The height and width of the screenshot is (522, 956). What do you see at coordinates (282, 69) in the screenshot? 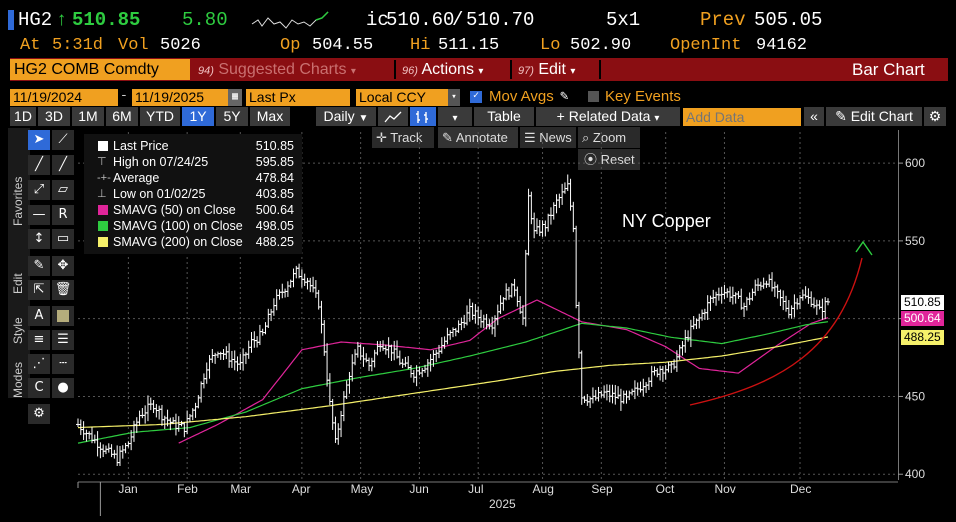
I see `suggested-charts-label: Suggested Charts` at bounding box center [282, 69].